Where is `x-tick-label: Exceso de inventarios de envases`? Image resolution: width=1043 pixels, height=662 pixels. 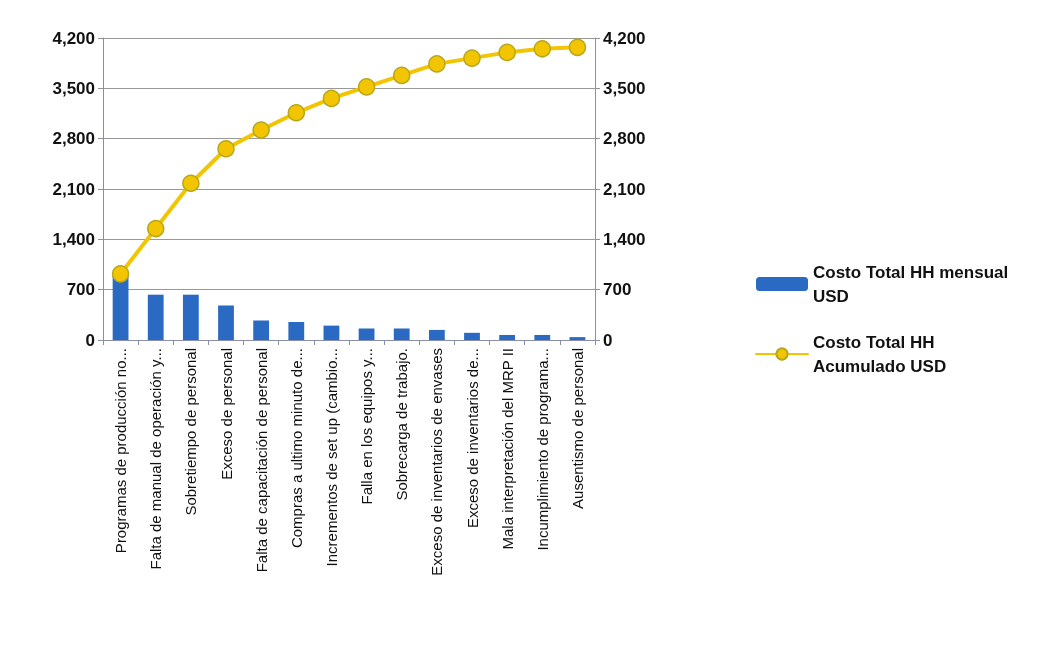
x-tick-label: Exceso de inventarios de envases is located at coordinates (437, 462).